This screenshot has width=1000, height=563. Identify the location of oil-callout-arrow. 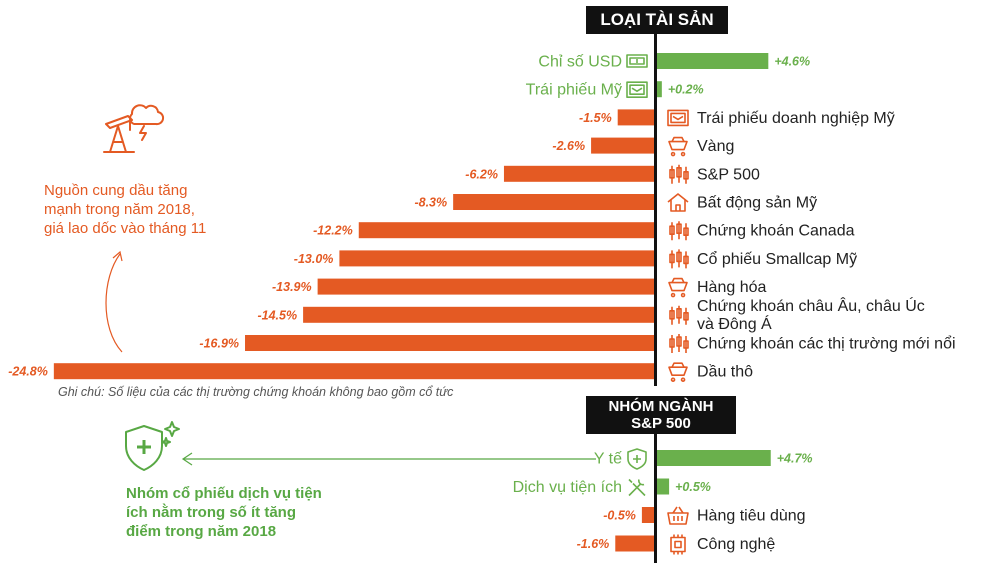
(114, 301).